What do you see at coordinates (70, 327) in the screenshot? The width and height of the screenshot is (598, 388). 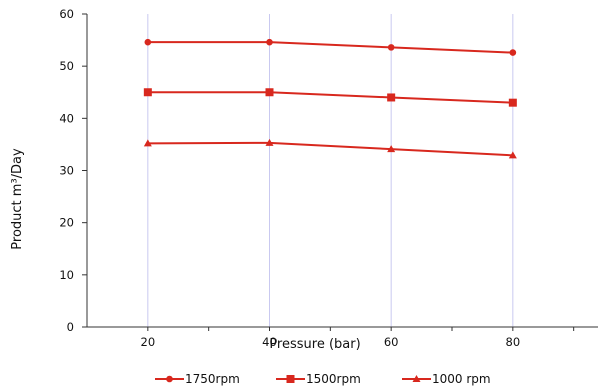 I see `y-tick-label-0: 0` at bounding box center [70, 327].